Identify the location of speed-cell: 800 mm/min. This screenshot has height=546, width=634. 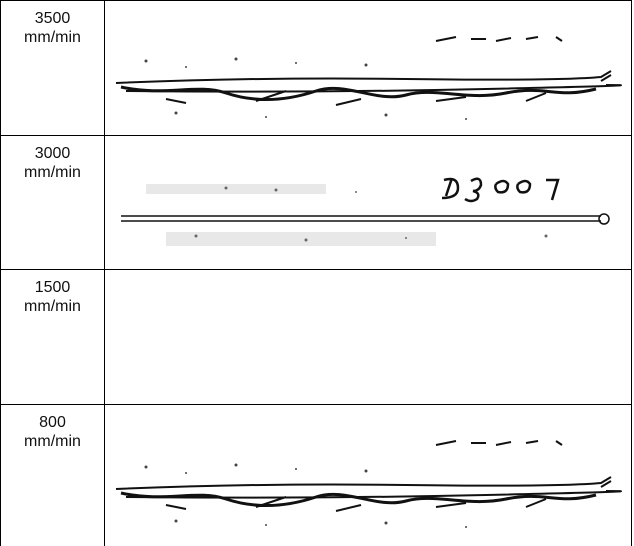
(53, 475).